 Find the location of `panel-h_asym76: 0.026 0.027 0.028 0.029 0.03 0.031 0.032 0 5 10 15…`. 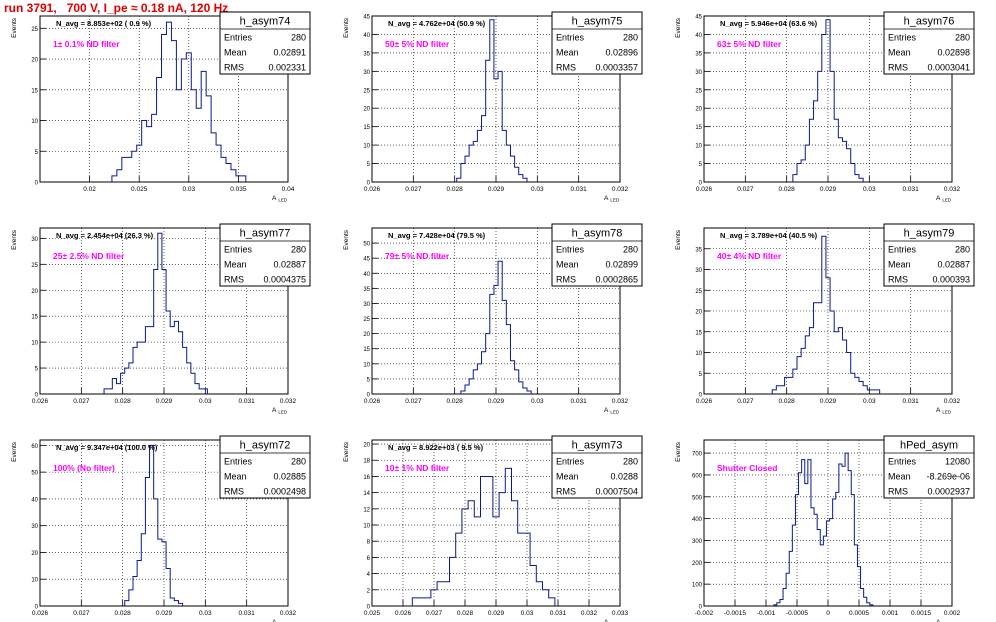

panel-h_asym76: 0.026 0.027 0.028 0.029 0.03 0.031 0.032 0 5 10 15… is located at coordinates (825, 107).